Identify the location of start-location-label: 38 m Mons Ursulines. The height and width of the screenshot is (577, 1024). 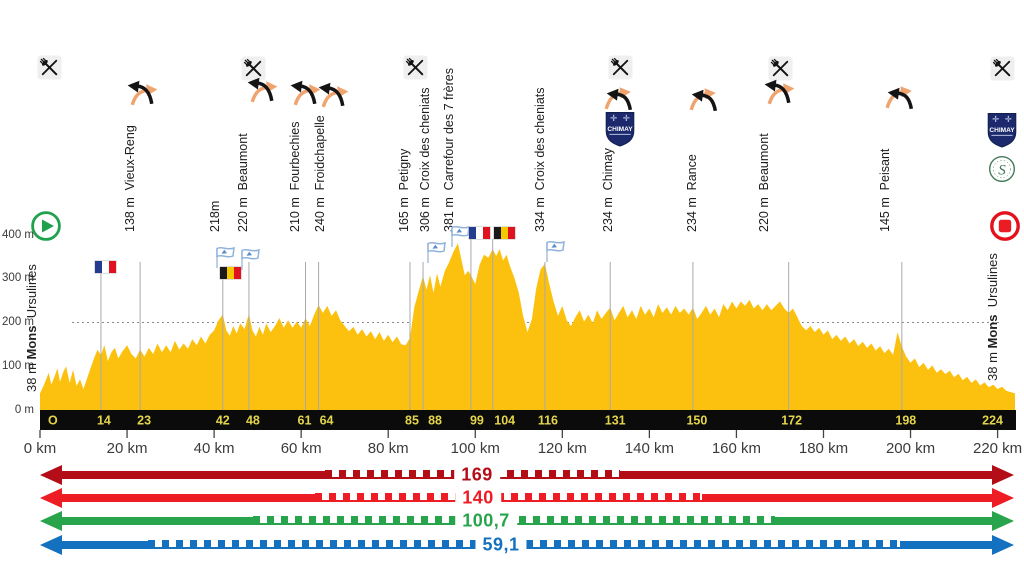
(31, 328).